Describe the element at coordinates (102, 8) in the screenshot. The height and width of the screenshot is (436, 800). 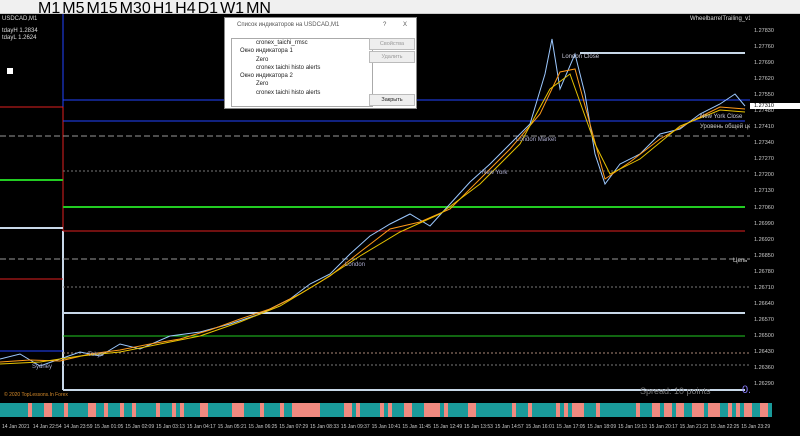
I see `timeframe-button: M15` at that location.